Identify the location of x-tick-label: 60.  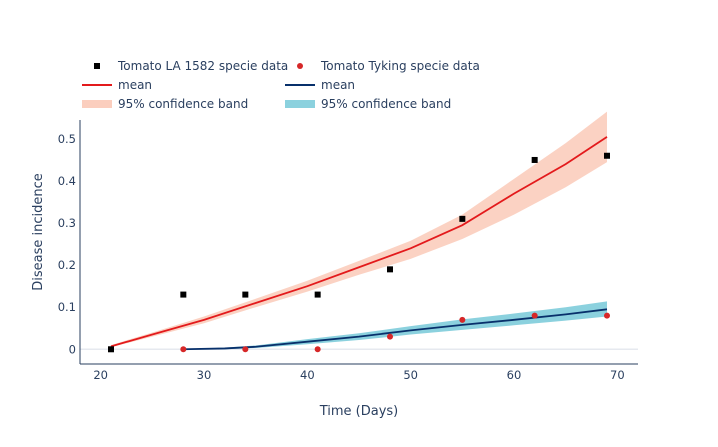
(514, 375).